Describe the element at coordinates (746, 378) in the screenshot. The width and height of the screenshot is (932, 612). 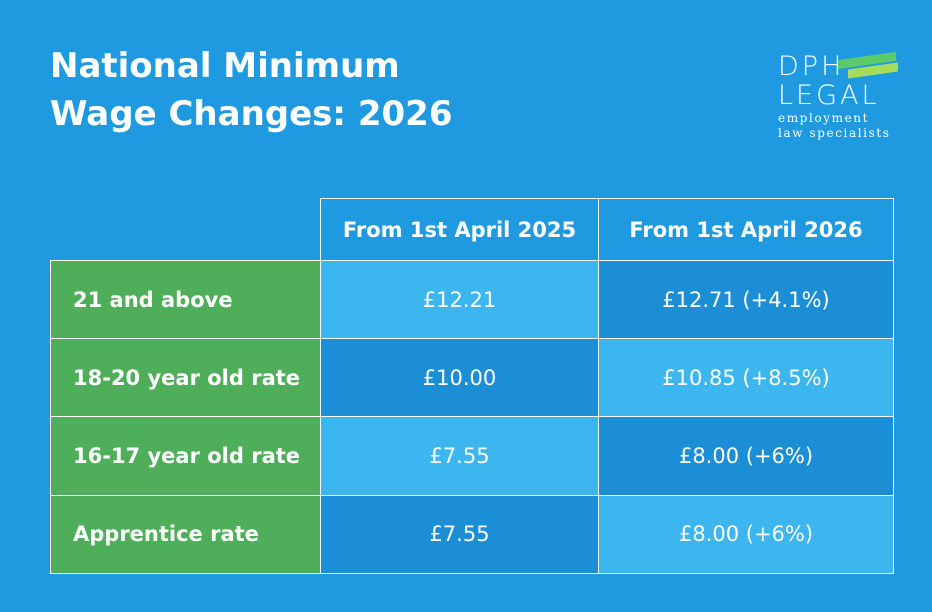
I see `wage-value: £10.85 (+8.5%)` at that location.